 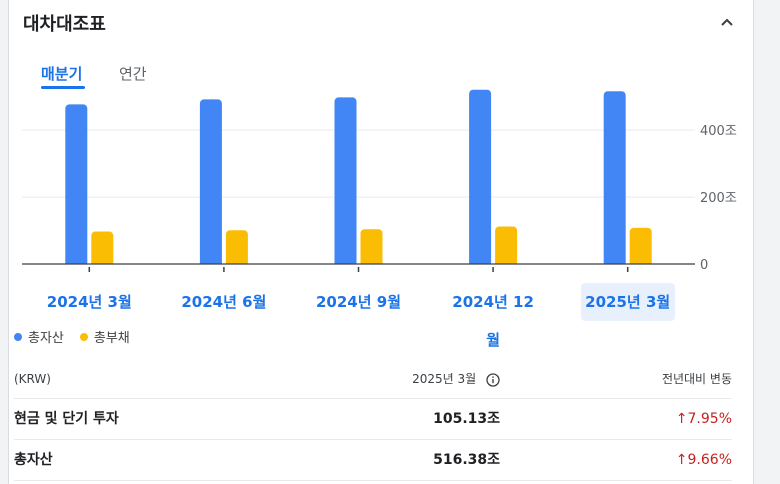 I want to click on legend-item-total-assets: 총자산, so click(x=39, y=336).